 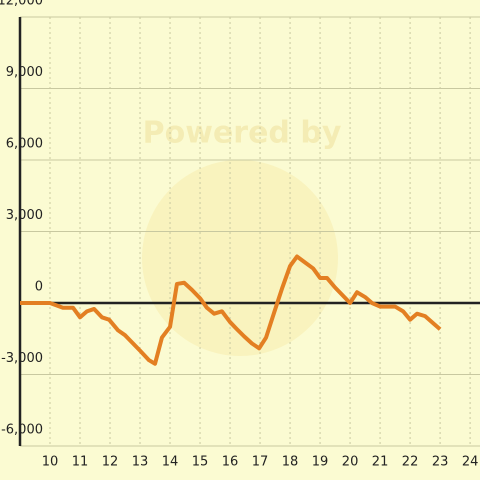 What do you see at coordinates (200, 462) in the screenshot?
I see `x-tick-label: 15` at bounding box center [200, 462].